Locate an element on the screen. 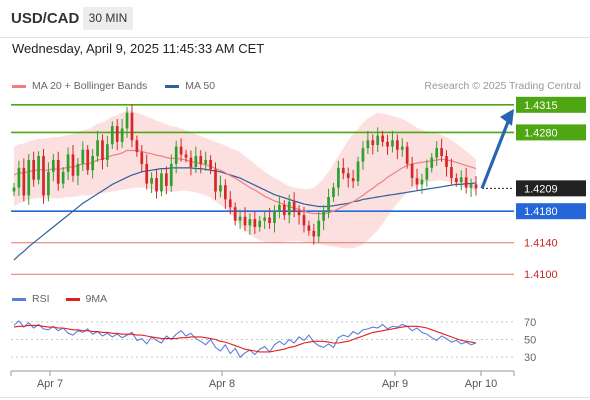  copyright-text: Research © 2025 Trading Central is located at coordinates (502, 86).